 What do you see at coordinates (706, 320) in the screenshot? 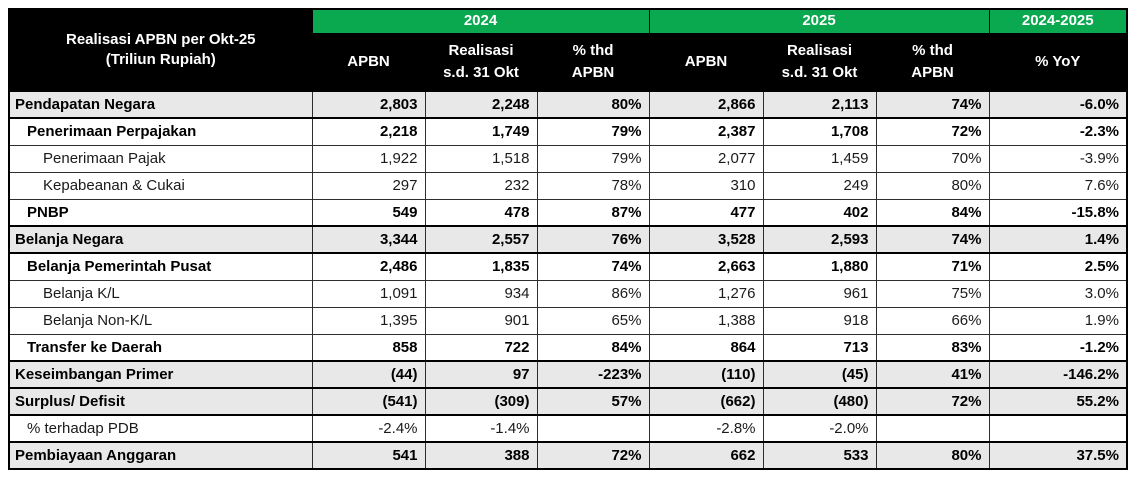
I see `value-cell: 1,388` at bounding box center [706, 320].